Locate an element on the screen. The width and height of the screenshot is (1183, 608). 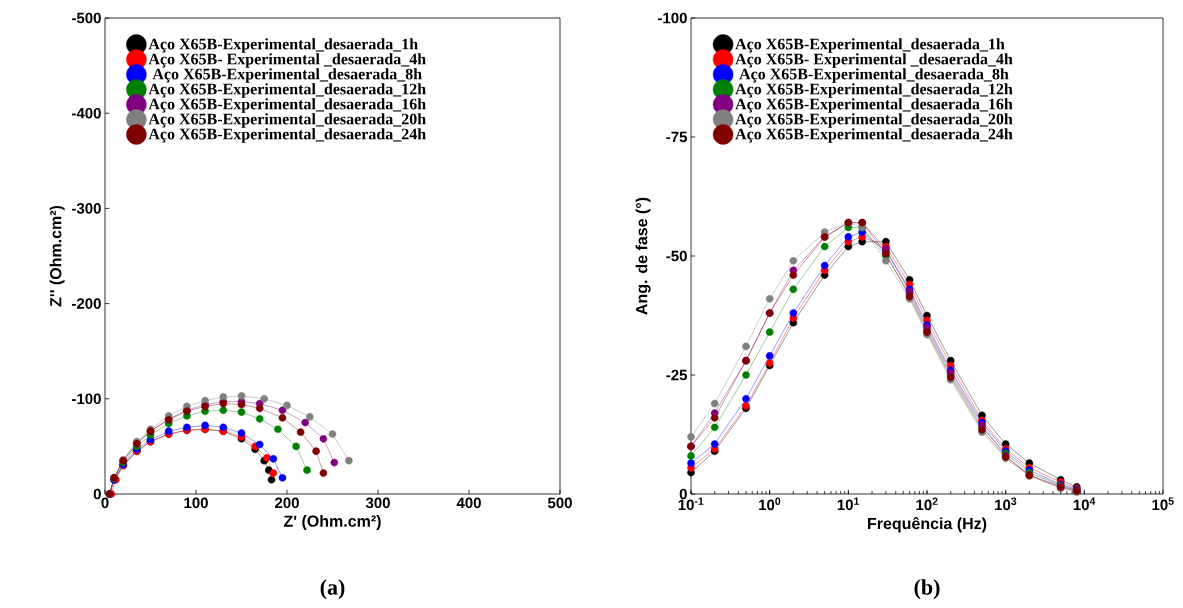
y-axis-title: Ang. de fase (°) is located at coordinates (643, 256).